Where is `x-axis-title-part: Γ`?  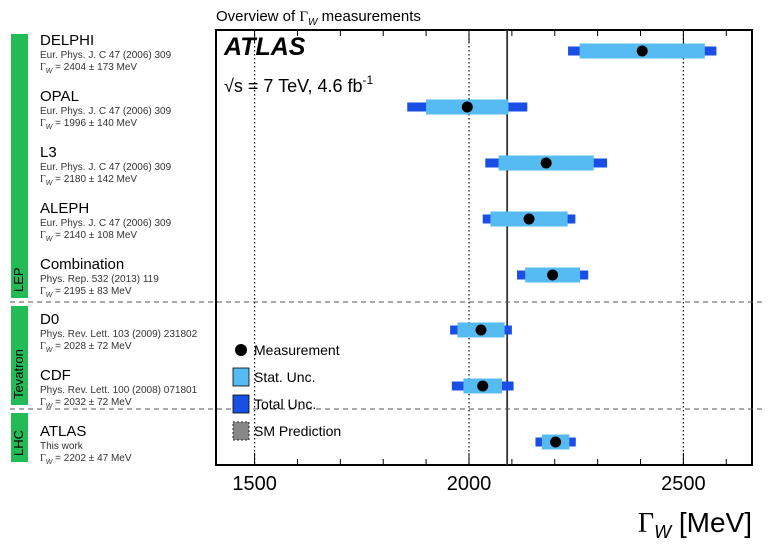
x-axis-title-part: Γ is located at coordinates (646, 523).